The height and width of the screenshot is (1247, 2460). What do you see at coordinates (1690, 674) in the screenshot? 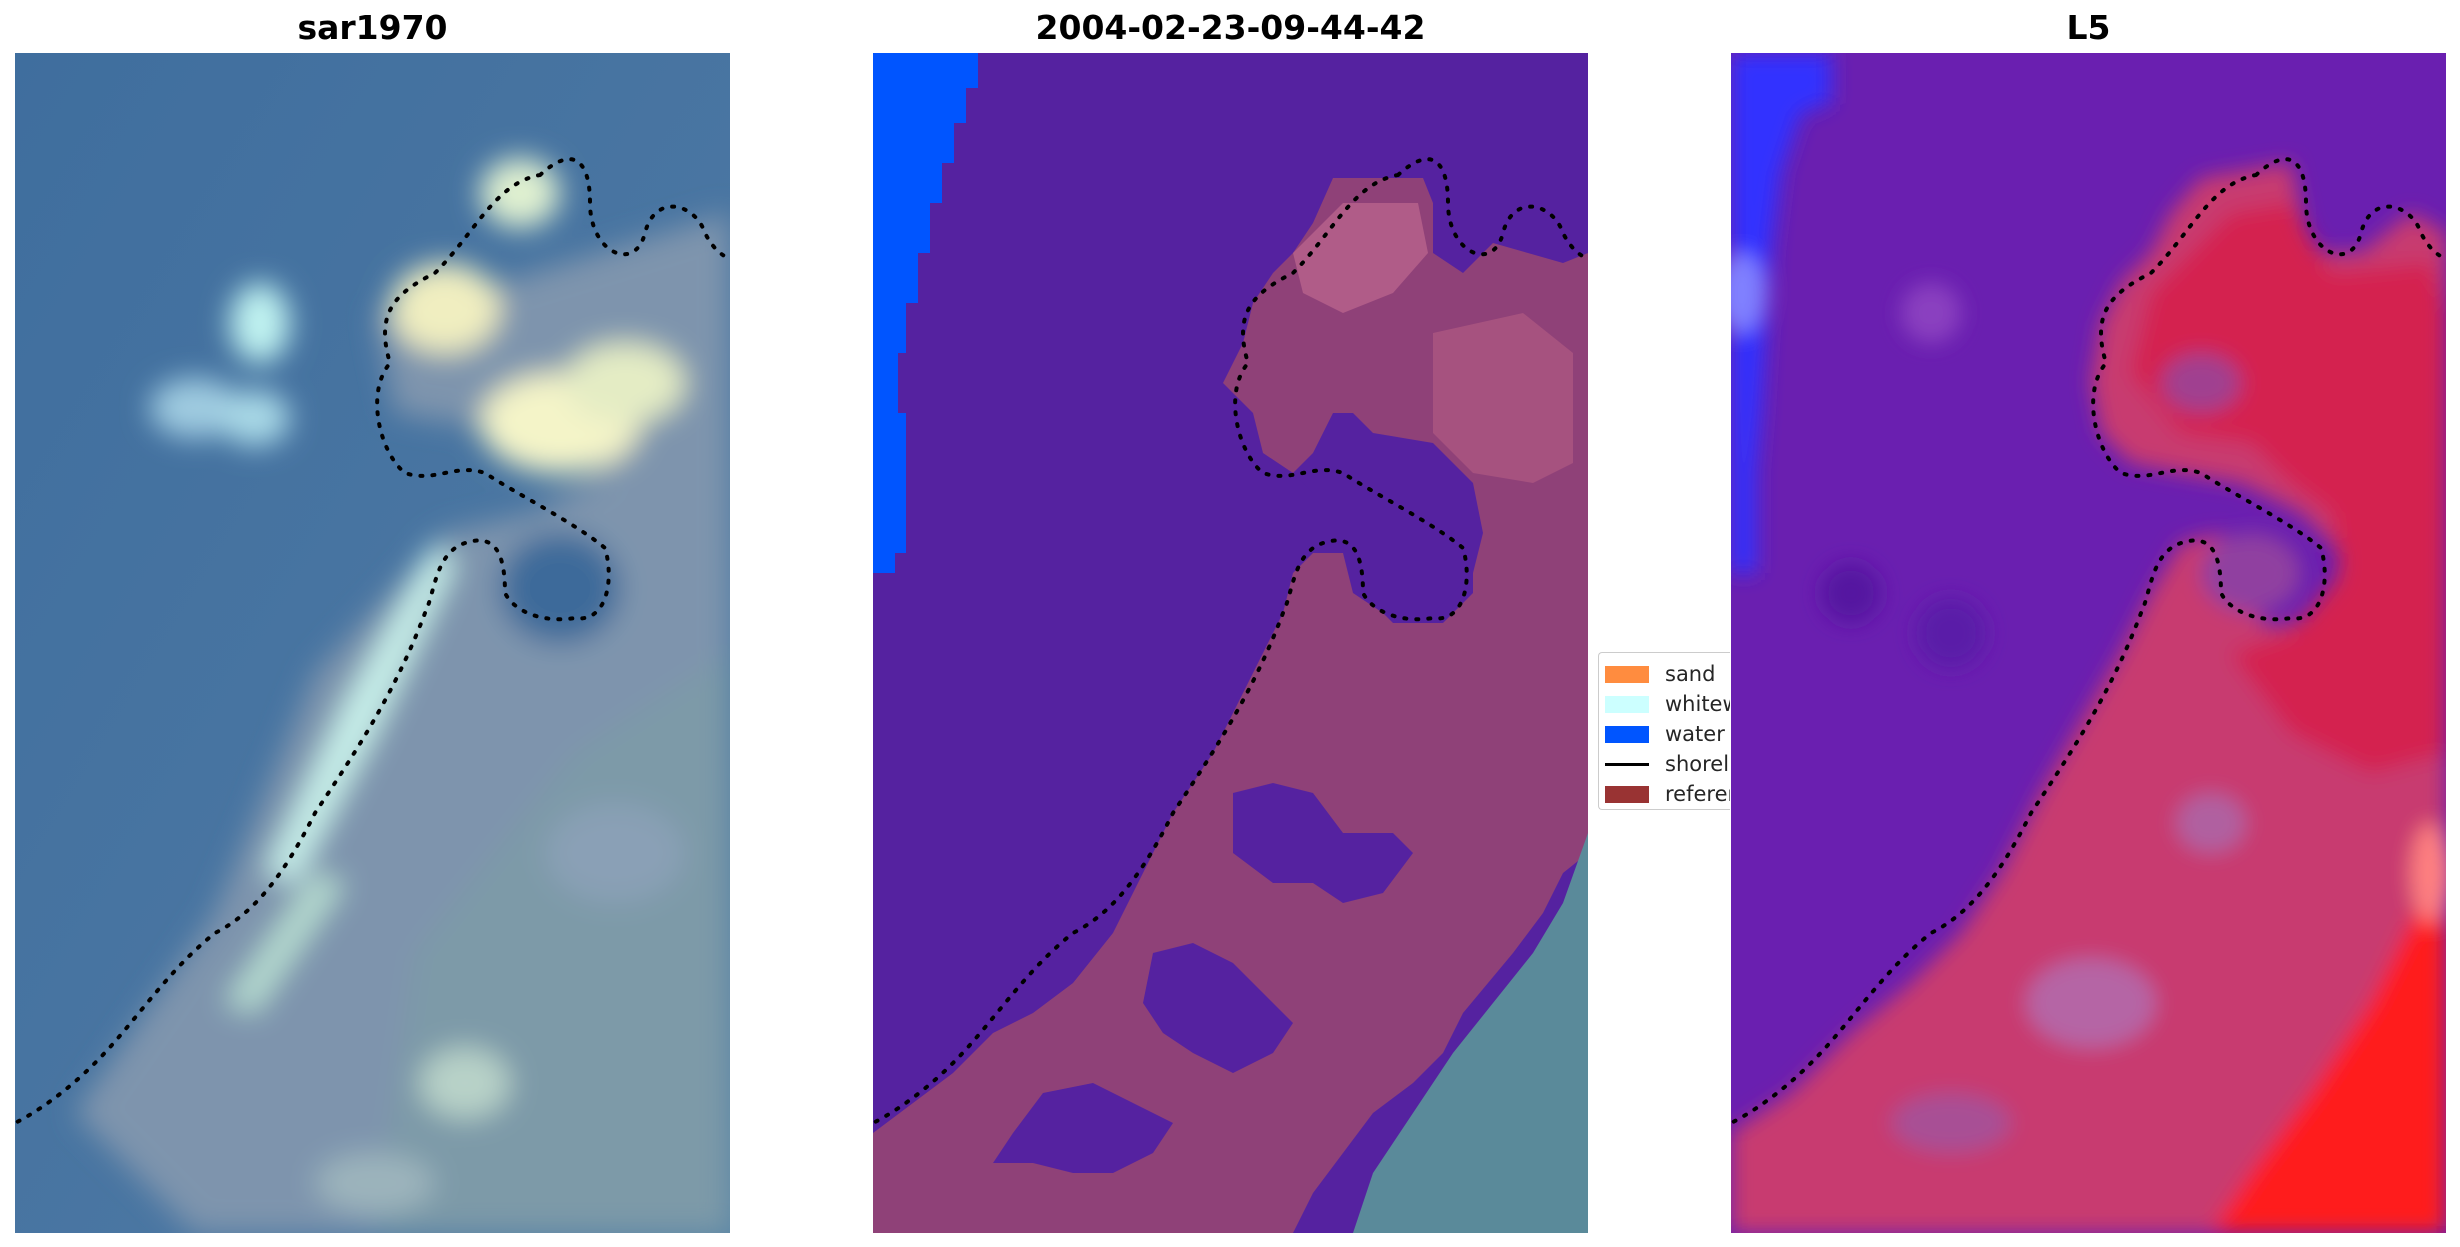
I see `legend-label: sand` at bounding box center [1690, 674].